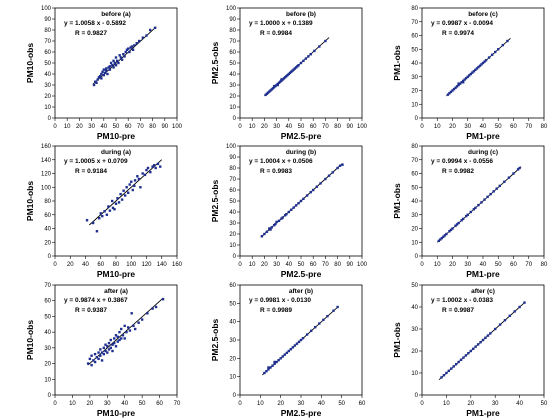  What do you see at coordinates (215, 62) in the screenshot?
I see `y-axis-label: PM2.5-obs` at bounding box center [215, 62].